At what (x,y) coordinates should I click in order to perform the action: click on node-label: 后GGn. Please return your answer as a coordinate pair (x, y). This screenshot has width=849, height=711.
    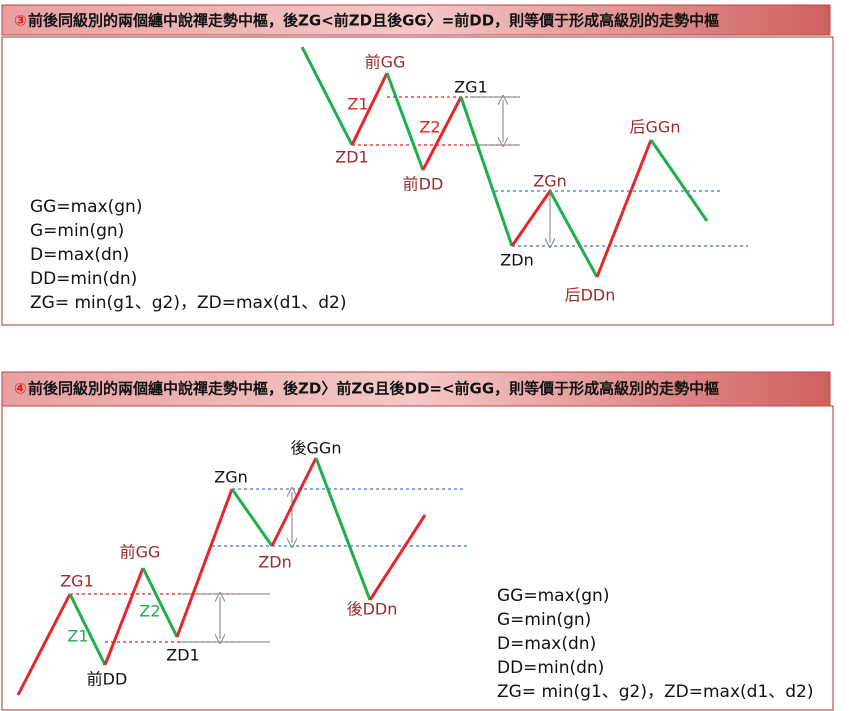
    Looking at the image, I should click on (655, 127).